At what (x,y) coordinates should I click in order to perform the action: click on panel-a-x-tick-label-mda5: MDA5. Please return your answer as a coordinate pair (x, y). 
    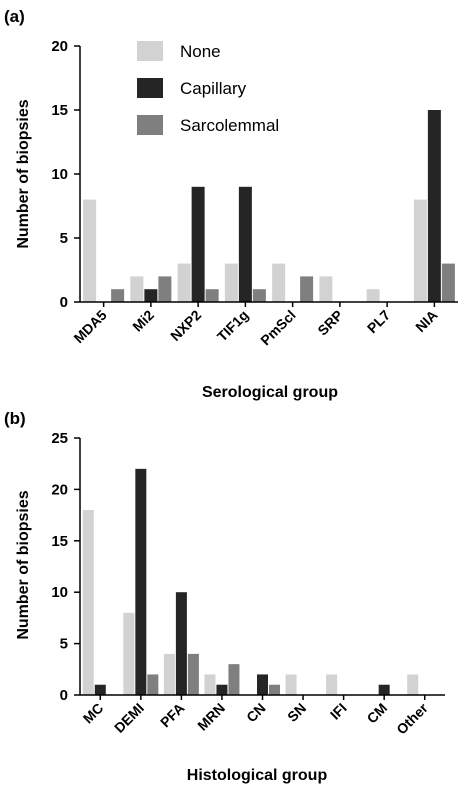
    Looking at the image, I should click on (90, 327).